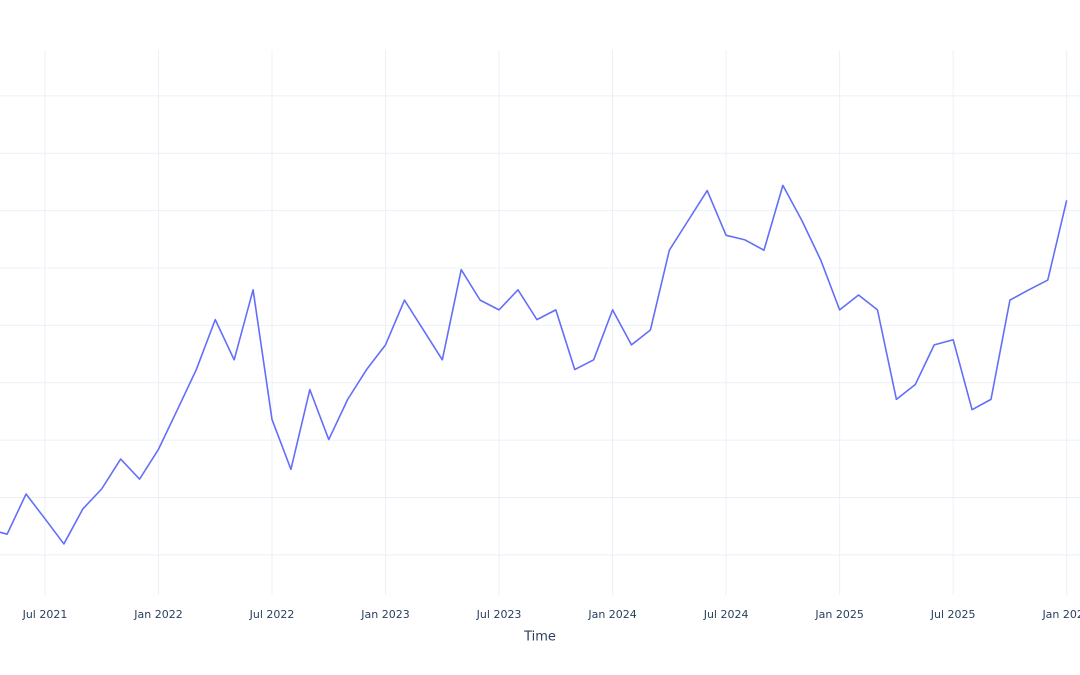 The width and height of the screenshot is (1080, 675). Describe the element at coordinates (539, 637) in the screenshot. I see `x-axis-title: Time` at that location.